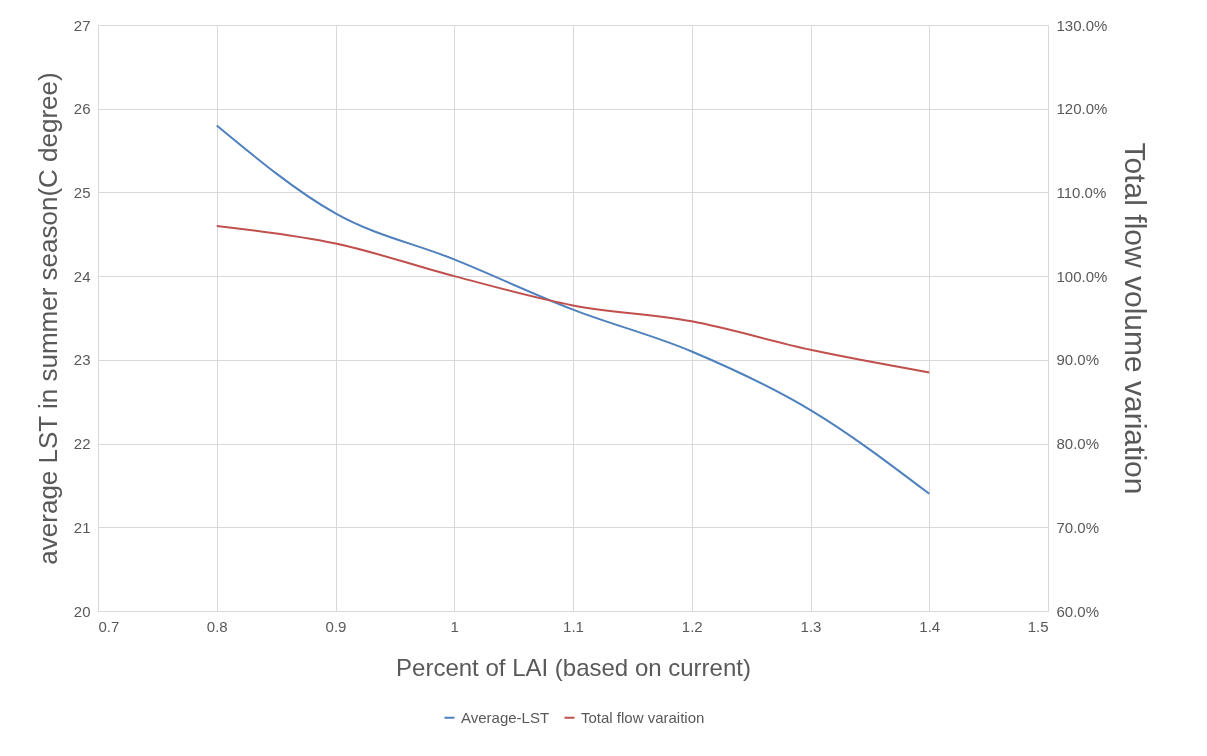  What do you see at coordinates (82, 109) in the screenshot?
I see `y-tick-label: 26` at bounding box center [82, 109].